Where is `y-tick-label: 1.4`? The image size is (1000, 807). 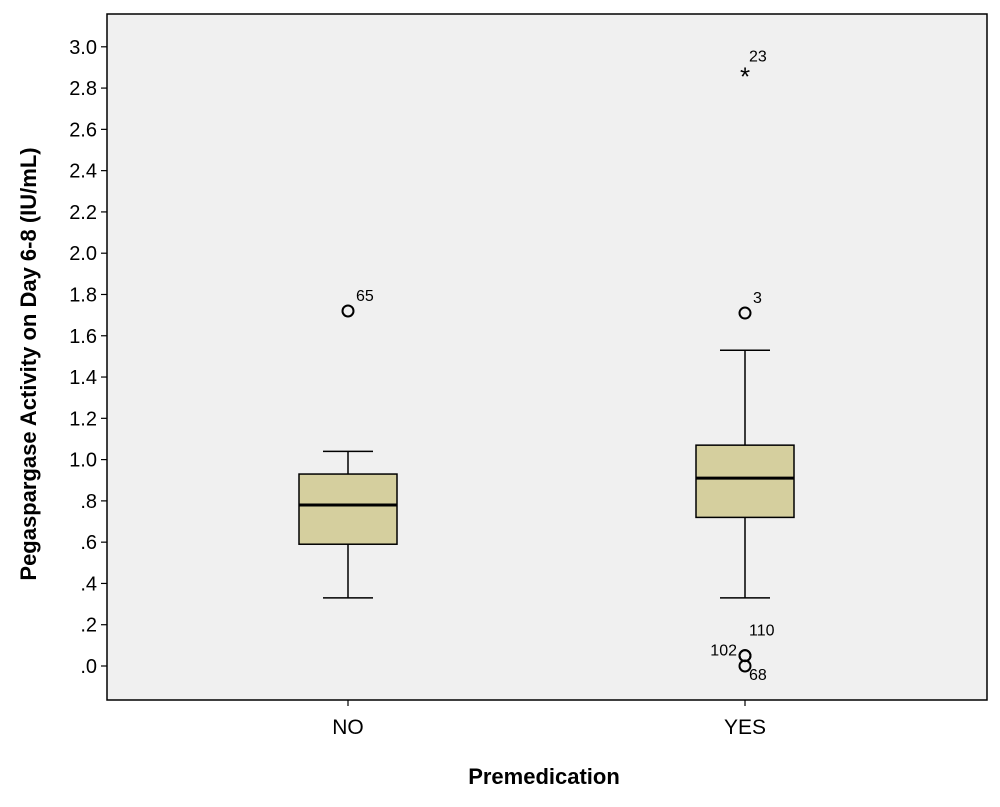
y-tick-label: 1.4 is located at coordinates (83, 378).